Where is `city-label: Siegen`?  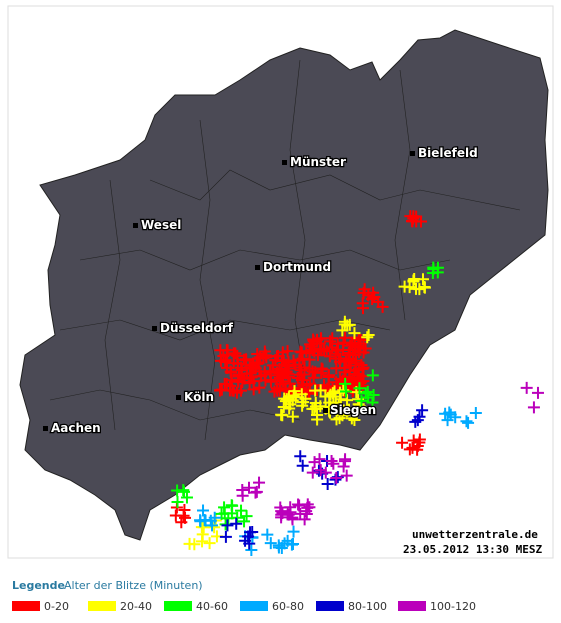 city-label: Siegen is located at coordinates (353, 410).